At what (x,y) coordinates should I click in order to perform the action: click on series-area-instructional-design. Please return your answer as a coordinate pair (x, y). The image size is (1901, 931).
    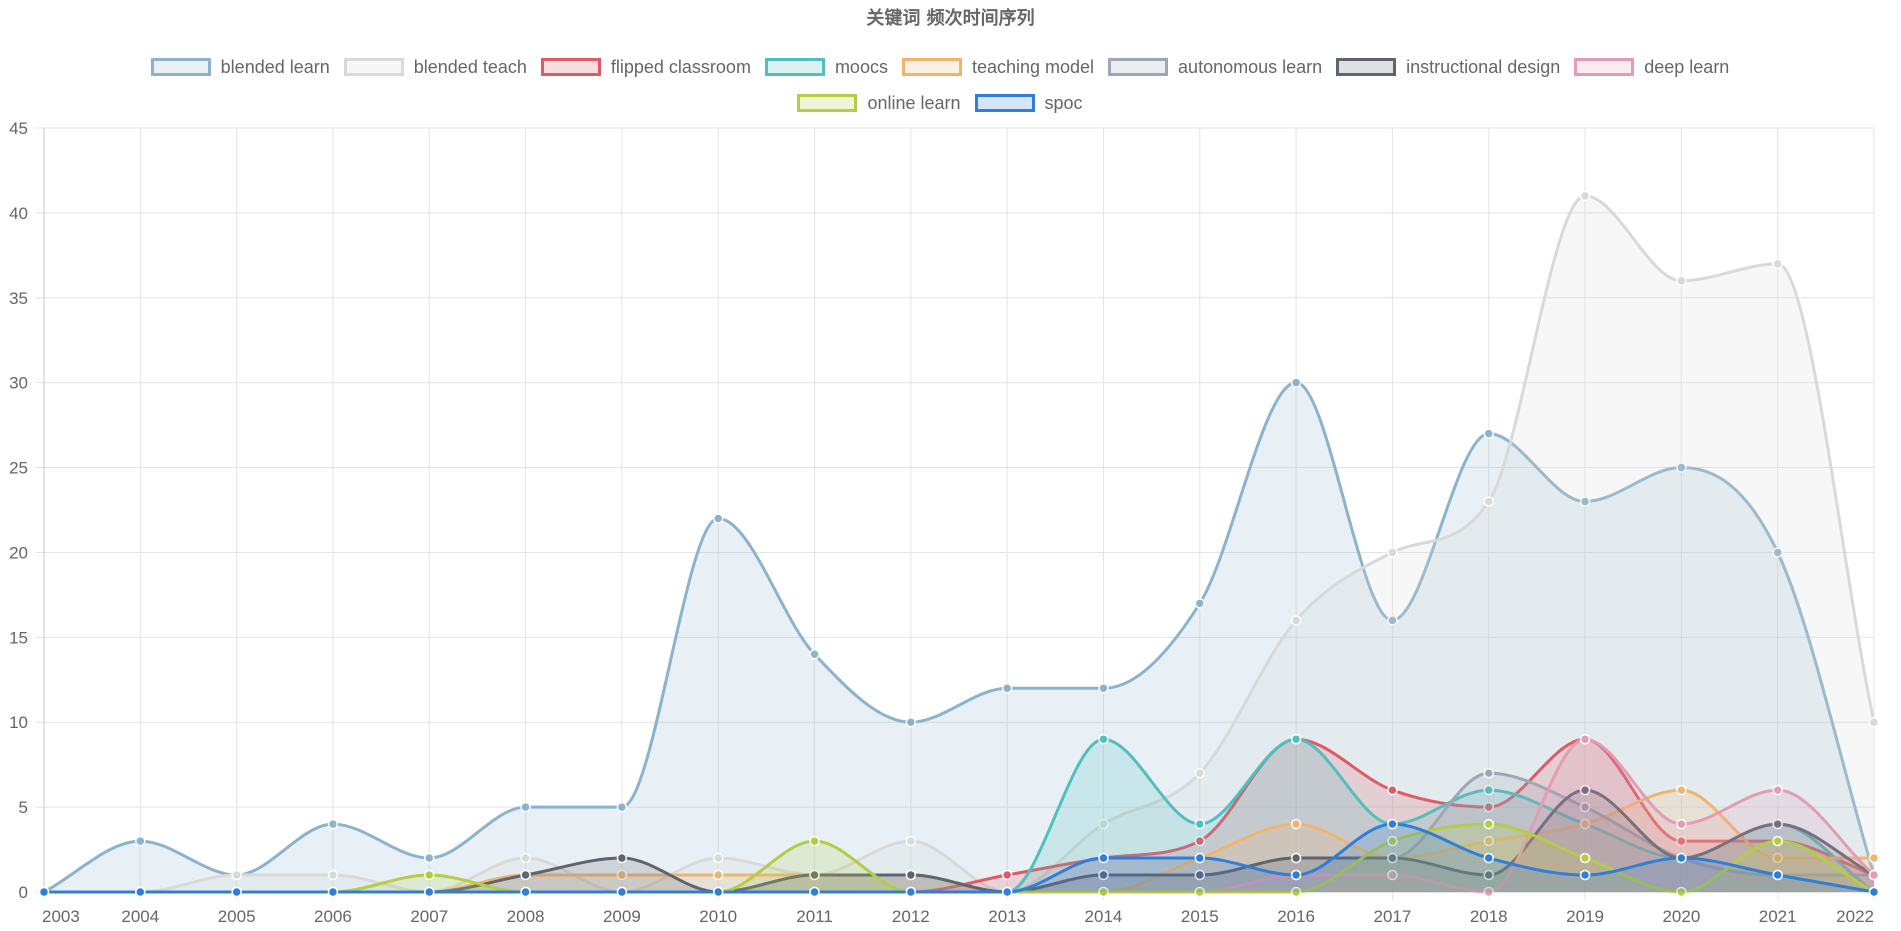
    Looking at the image, I should click on (959, 841).